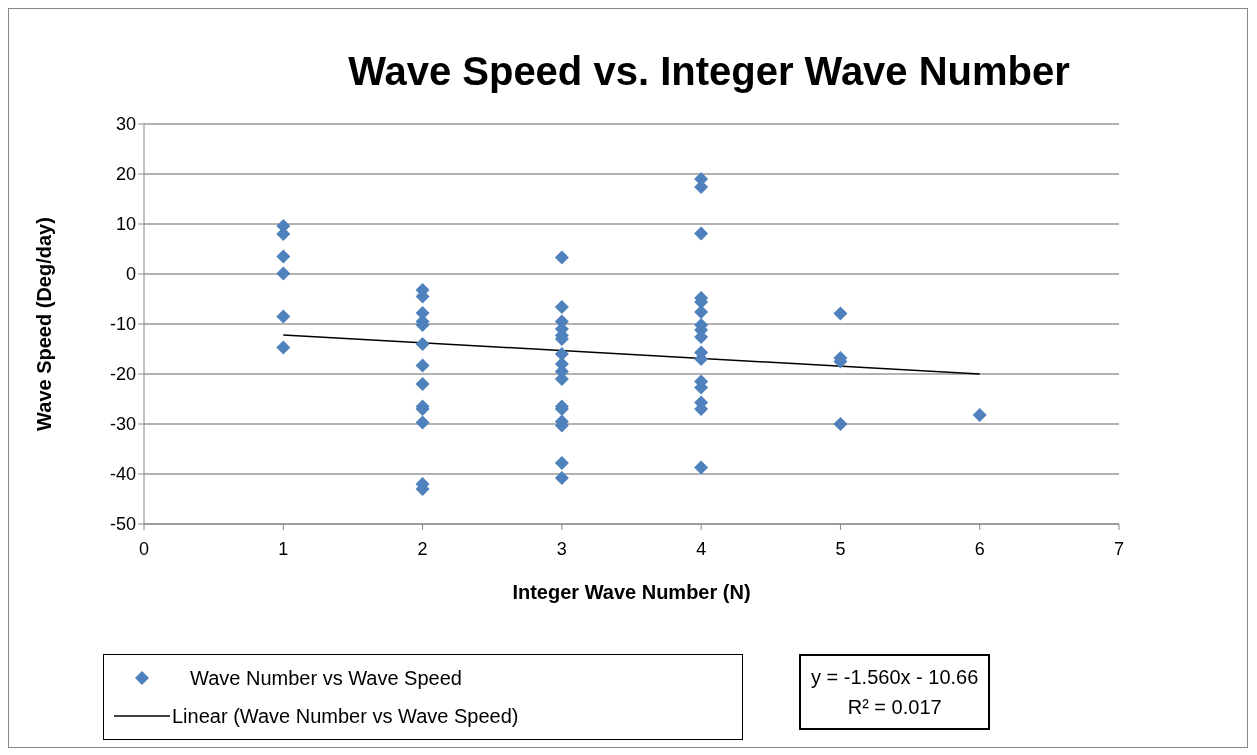 The width and height of the screenshot is (1257, 755). What do you see at coordinates (122, 524) in the screenshot?
I see `y-tick-label: -50` at bounding box center [122, 524].